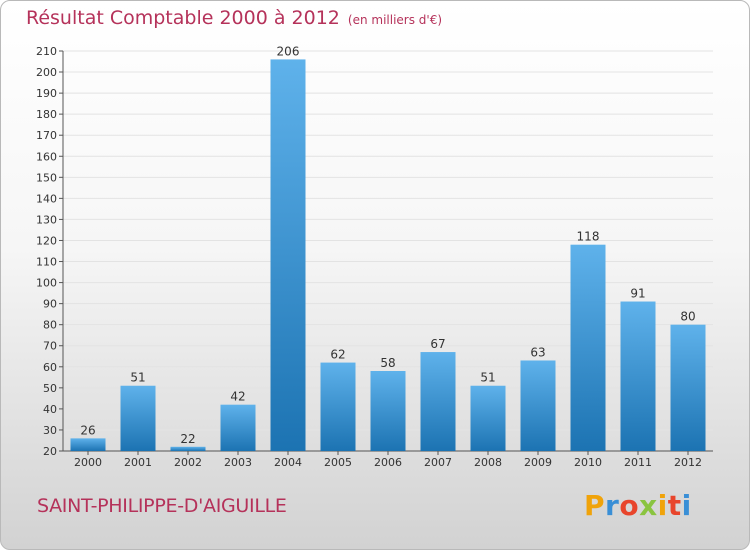  Describe the element at coordinates (538, 462) in the screenshot. I see `x-tick-label: 2009` at that location.